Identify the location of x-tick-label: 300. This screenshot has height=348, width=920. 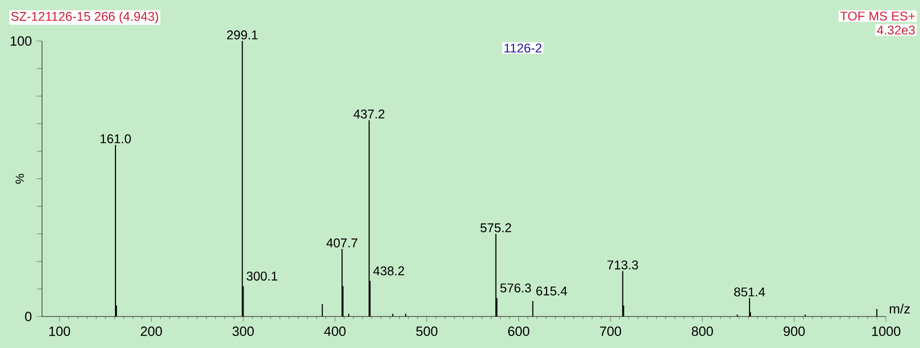
(243, 331).